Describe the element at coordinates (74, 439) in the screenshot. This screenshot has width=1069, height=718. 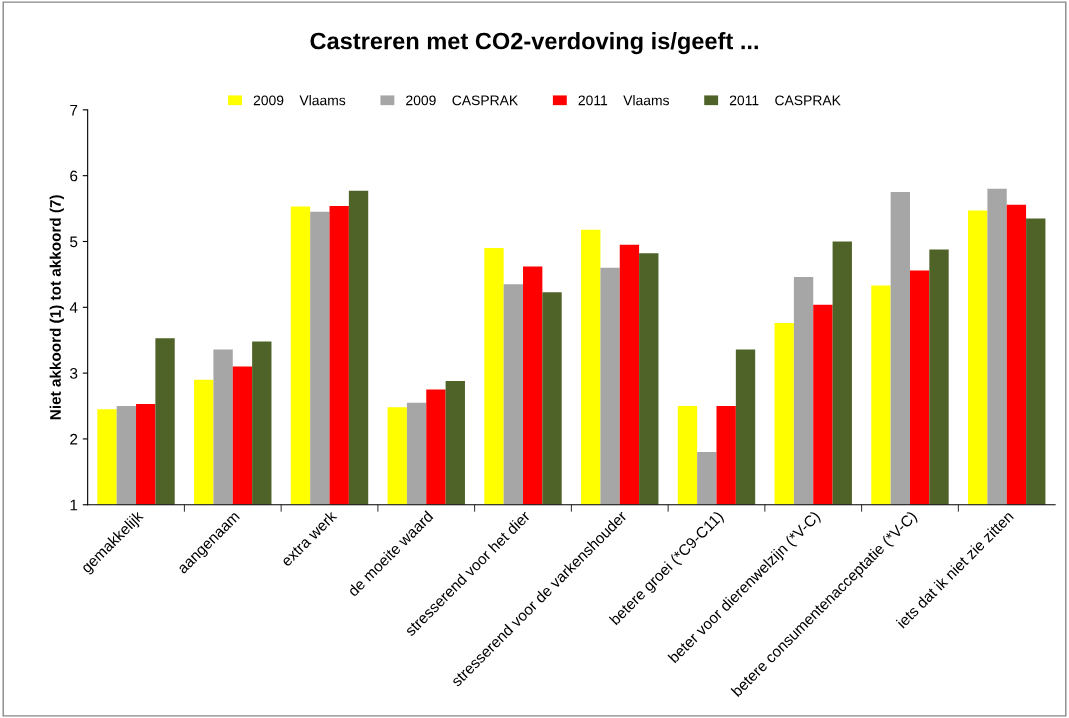
I see `y-tick-label: 2` at that location.